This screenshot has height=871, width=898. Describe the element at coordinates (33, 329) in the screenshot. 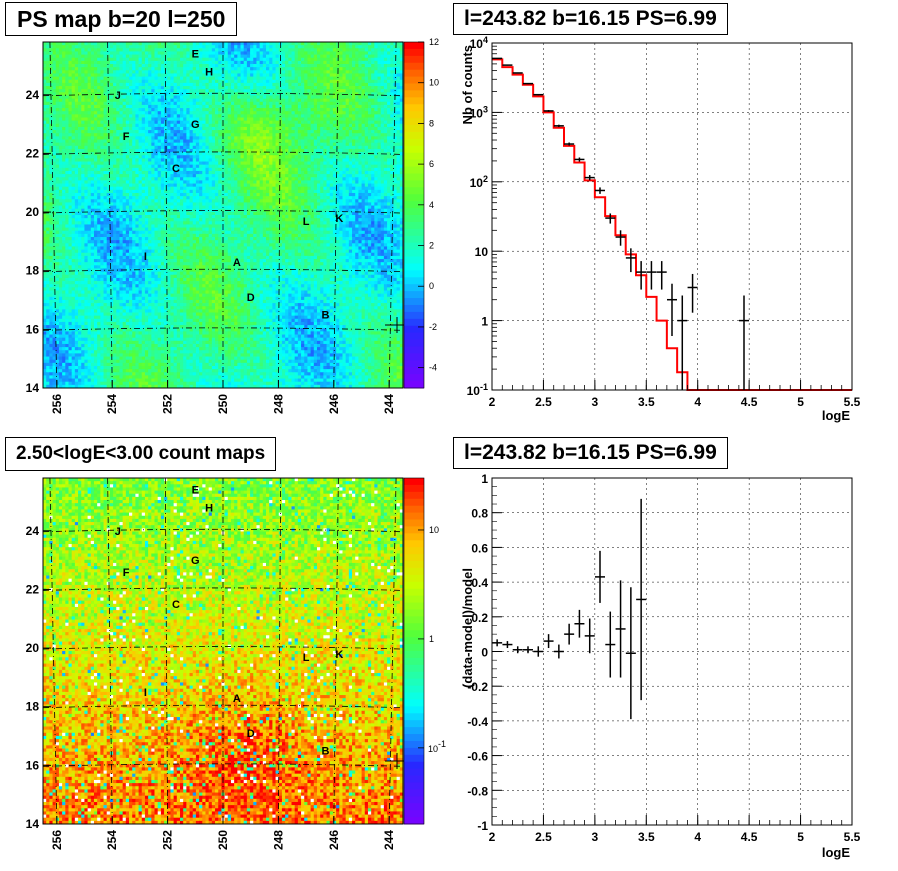

I see `y-tick-label-16: 16` at that location.